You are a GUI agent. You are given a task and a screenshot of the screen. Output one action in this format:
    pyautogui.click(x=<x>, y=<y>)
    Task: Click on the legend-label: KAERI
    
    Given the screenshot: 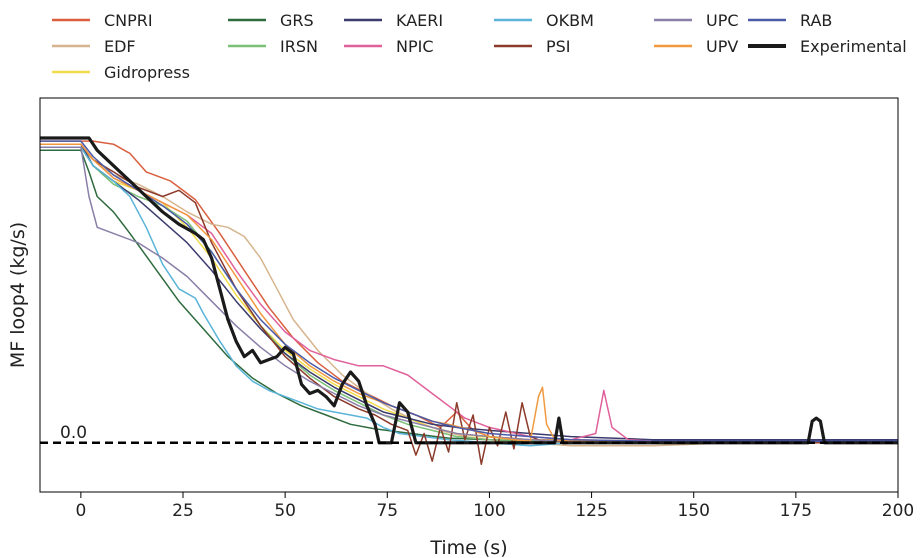 What is the action you would take?
    pyautogui.click(x=419, y=20)
    